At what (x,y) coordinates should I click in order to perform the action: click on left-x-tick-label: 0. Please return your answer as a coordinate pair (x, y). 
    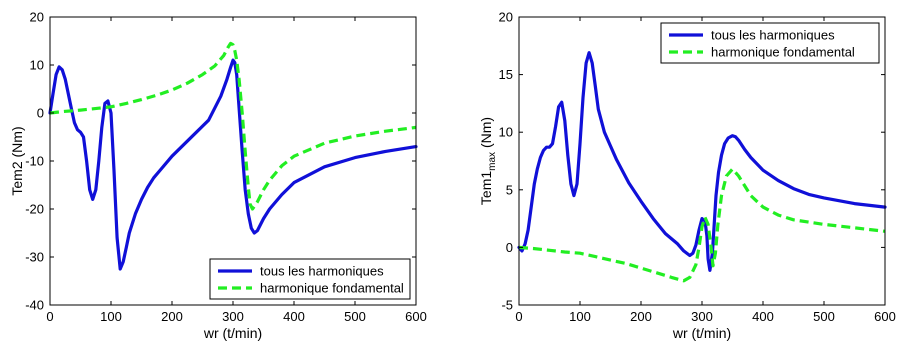
    Looking at the image, I should click on (49, 316).